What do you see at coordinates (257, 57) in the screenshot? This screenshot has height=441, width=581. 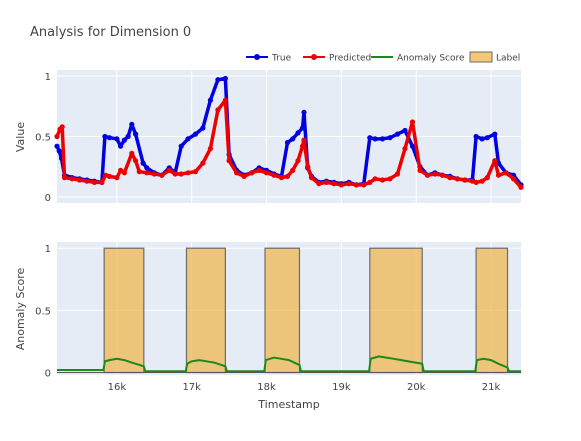 I see `legend-marker` at bounding box center [257, 57].